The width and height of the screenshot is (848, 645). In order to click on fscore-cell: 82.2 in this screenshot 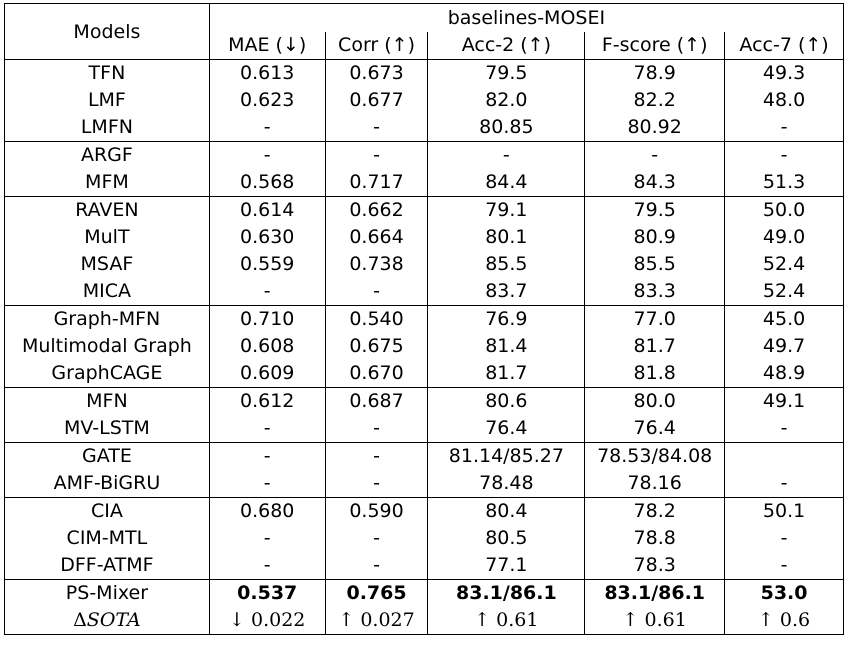, I will do `click(655, 100)`.